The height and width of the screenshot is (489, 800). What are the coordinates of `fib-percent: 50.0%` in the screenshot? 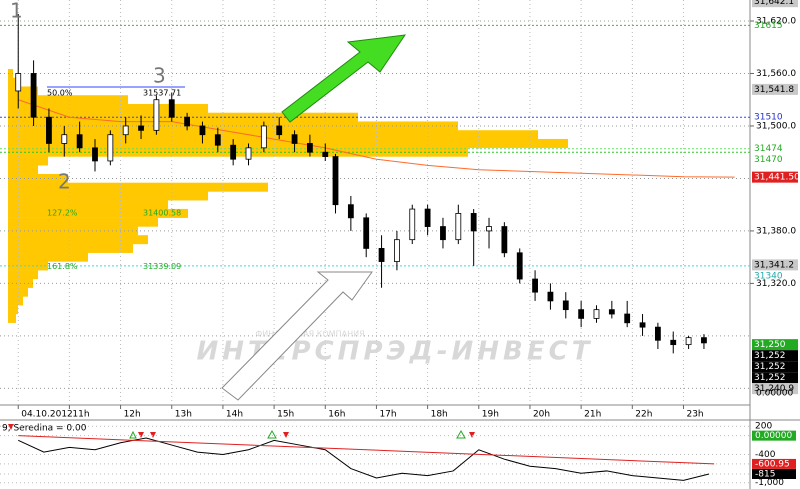 It's located at (60, 92).